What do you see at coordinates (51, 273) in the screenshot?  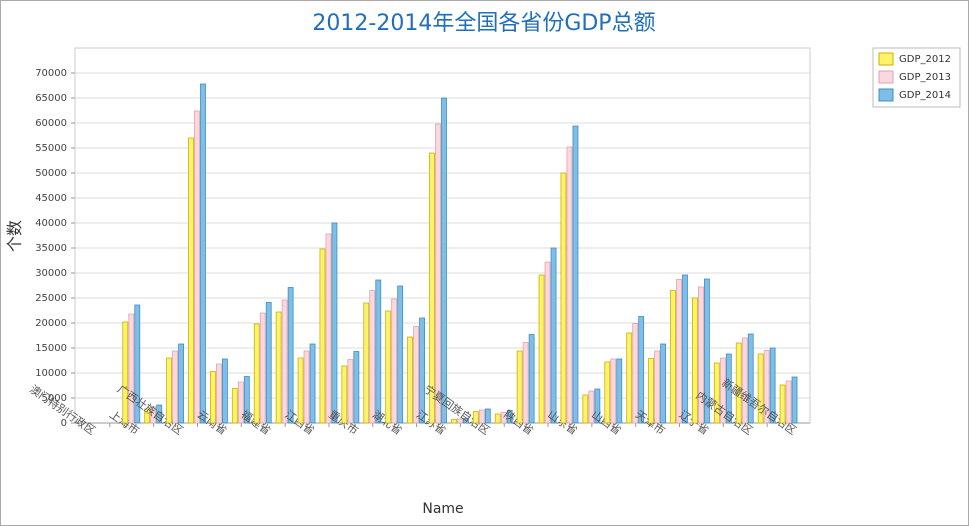 I see `y-tick-label: 30000` at bounding box center [51, 273].